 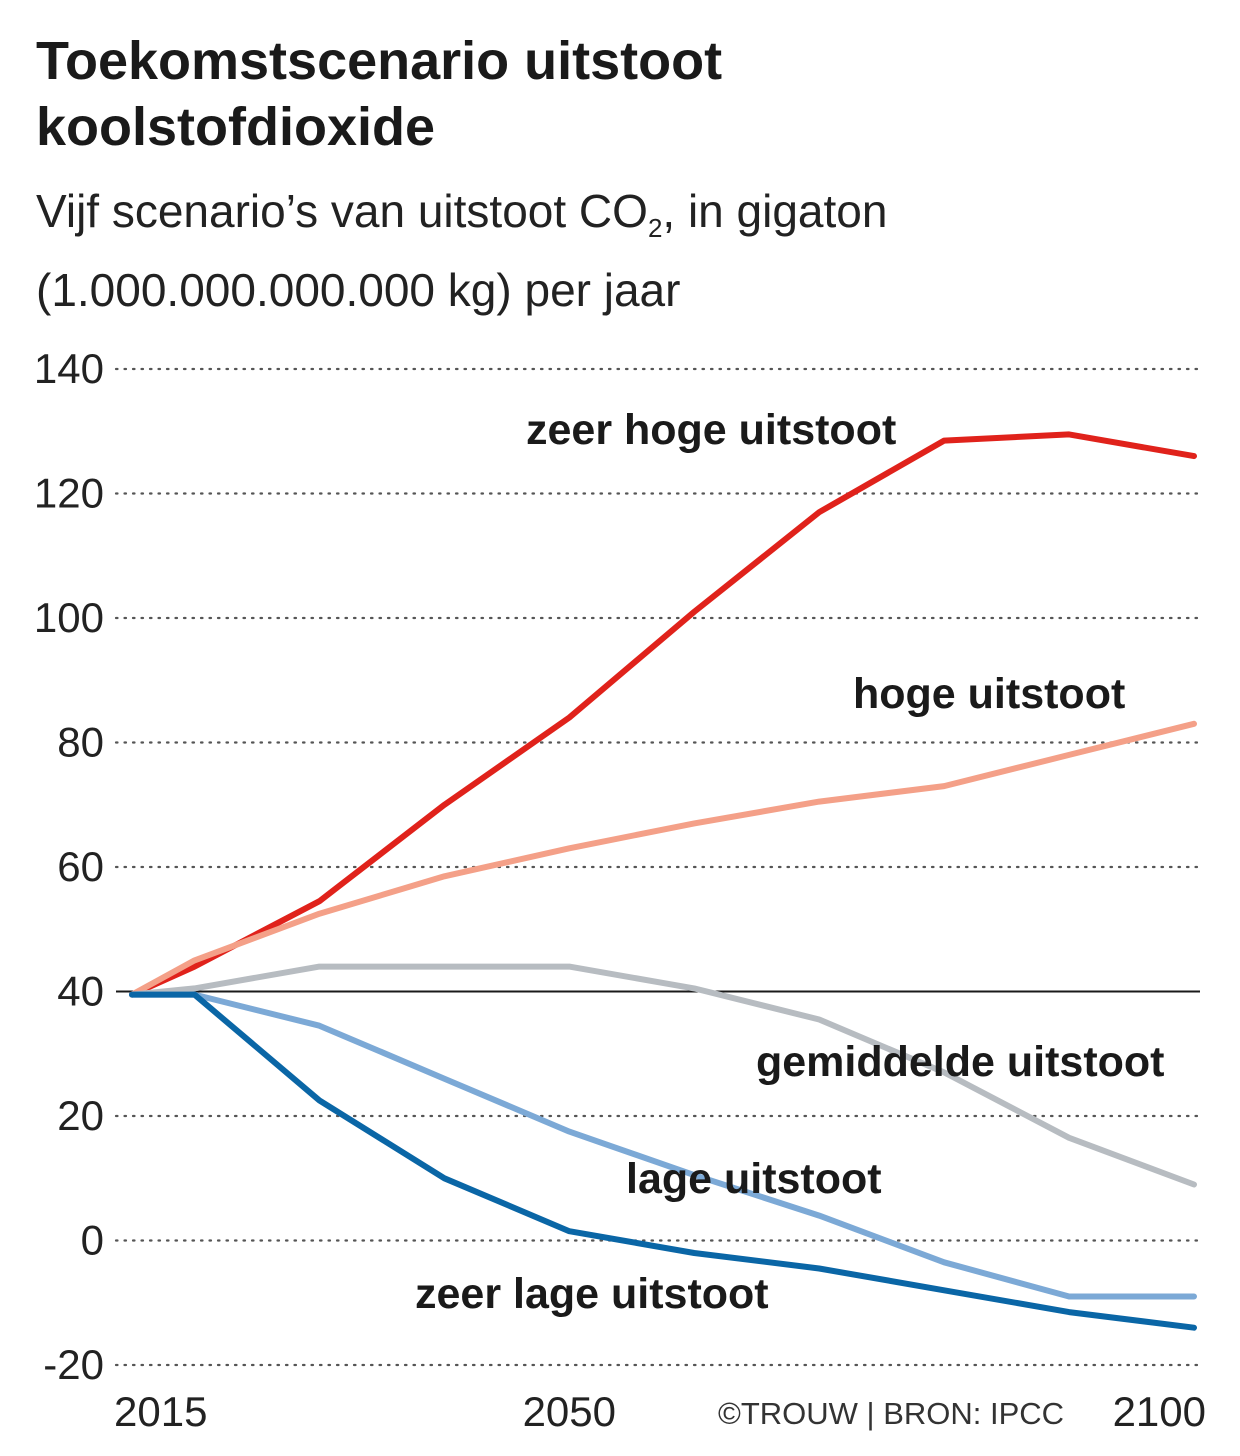 What do you see at coordinates (80, 866) in the screenshot?
I see `y-tick-label: 60` at bounding box center [80, 866].